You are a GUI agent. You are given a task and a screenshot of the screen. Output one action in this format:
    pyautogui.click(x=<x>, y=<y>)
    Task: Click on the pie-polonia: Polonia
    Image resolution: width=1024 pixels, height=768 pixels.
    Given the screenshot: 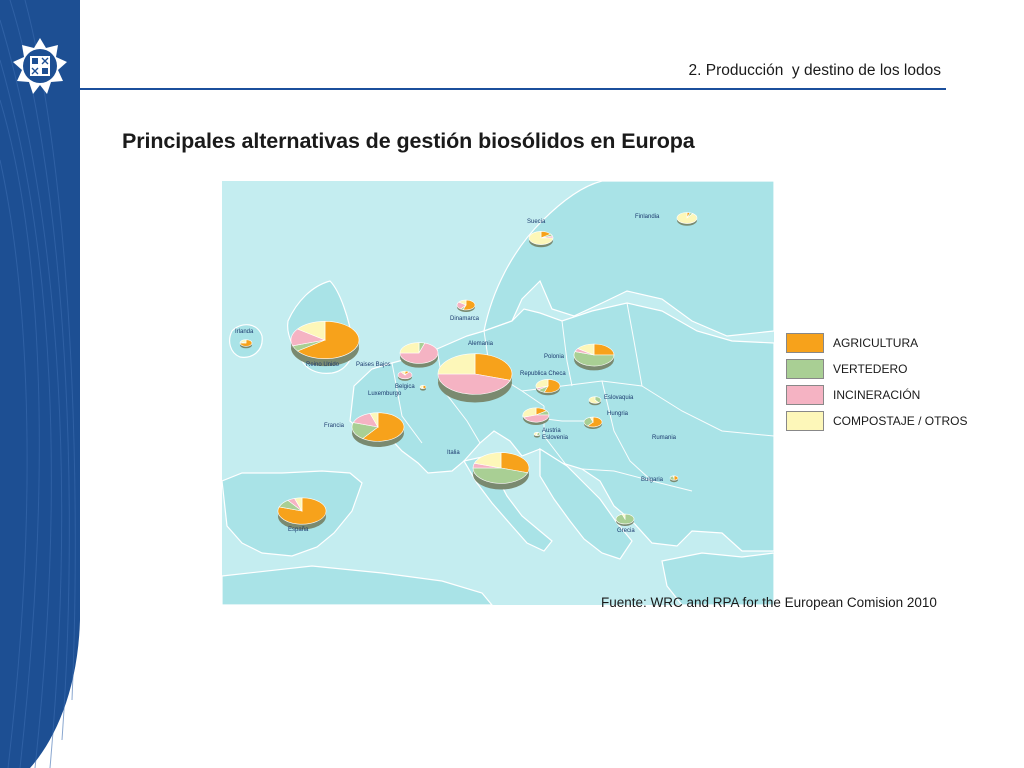 What is the action you would take?
    pyautogui.click(x=579, y=357)
    